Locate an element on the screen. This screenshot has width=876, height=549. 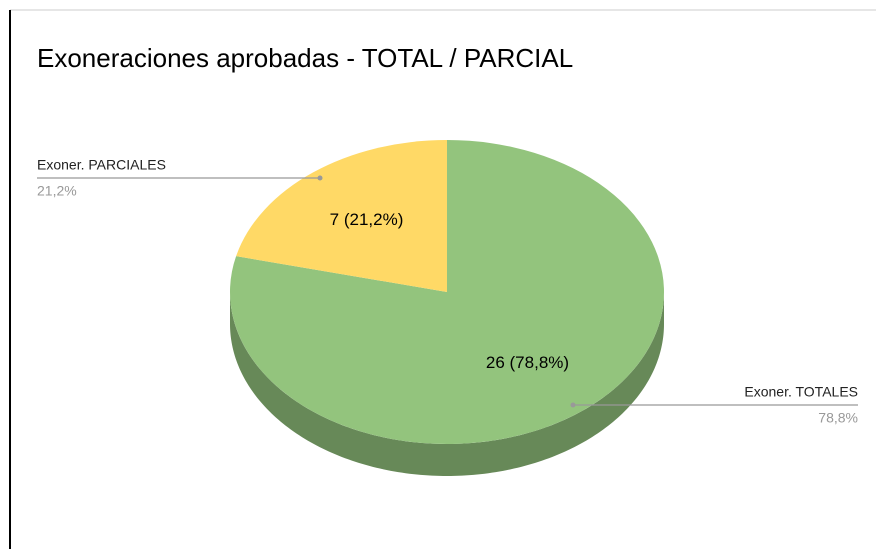
legend-label: Exoner. PARCIALES is located at coordinates (101, 165).